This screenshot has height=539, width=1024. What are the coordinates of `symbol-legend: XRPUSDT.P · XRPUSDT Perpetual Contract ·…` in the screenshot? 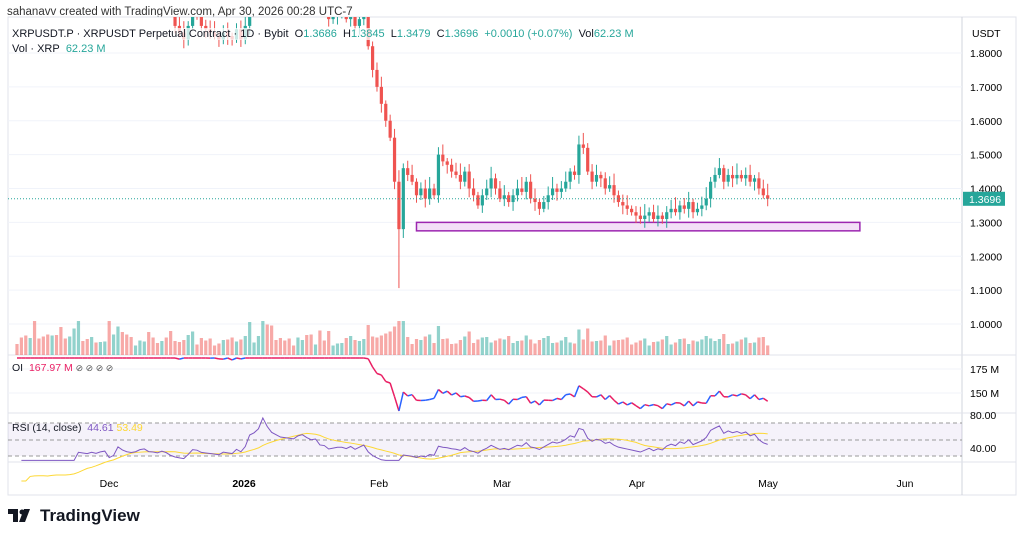 It's located at (323, 34).